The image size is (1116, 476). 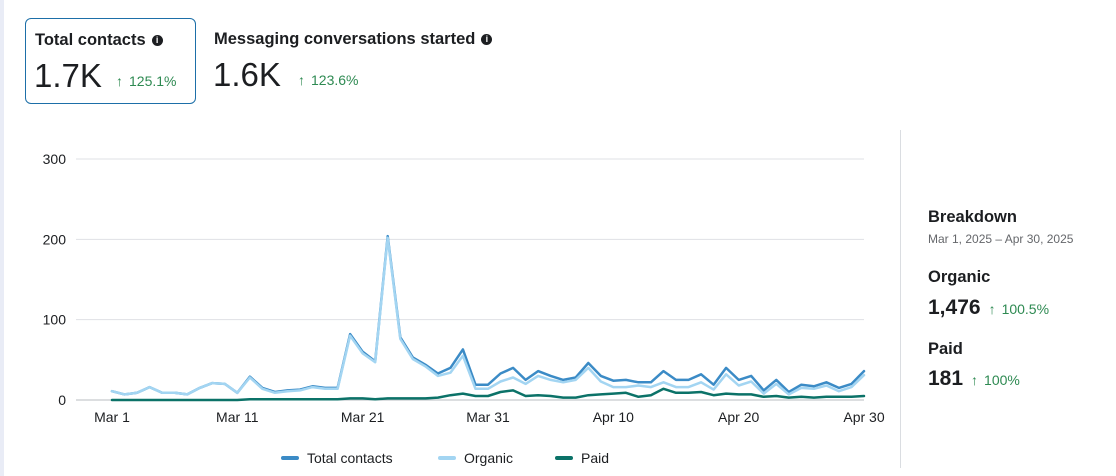 What do you see at coordinates (68, 75) in the screenshot?
I see `metric-value: 1.7K` at bounding box center [68, 75].